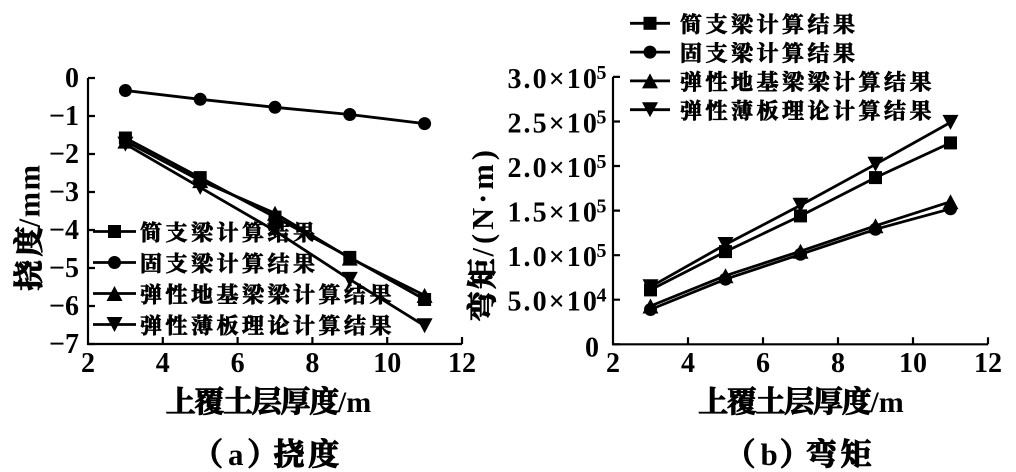 The height and width of the screenshot is (472, 1016). I want to click on svg-text: 2.5×10, so click(553, 124).